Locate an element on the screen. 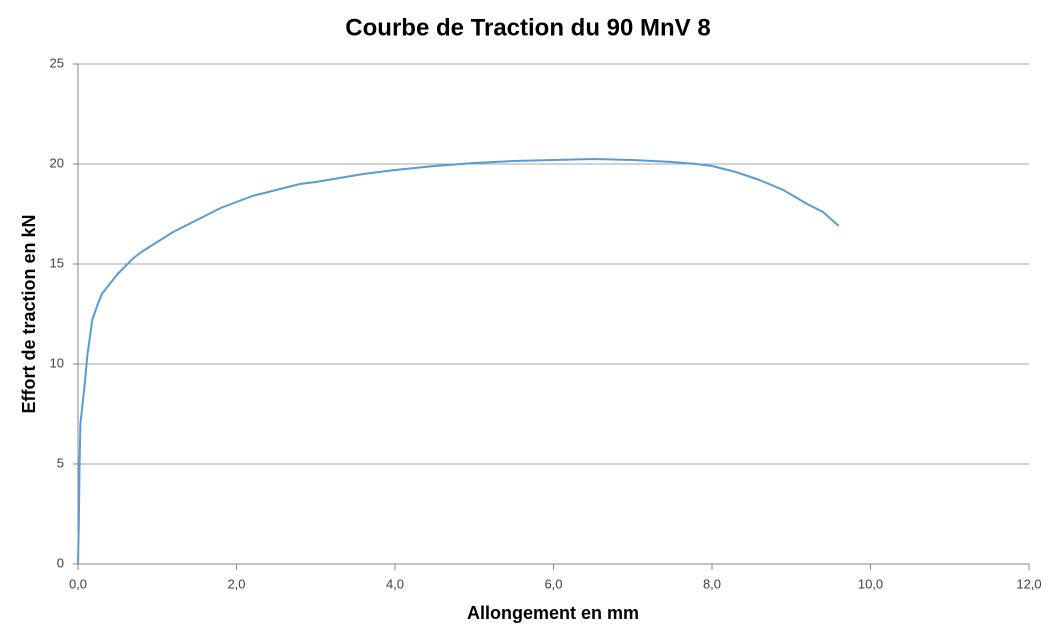 Image resolution: width=1057 pixels, height=643 pixels. x-tick-label: 6,0 is located at coordinates (553, 583).